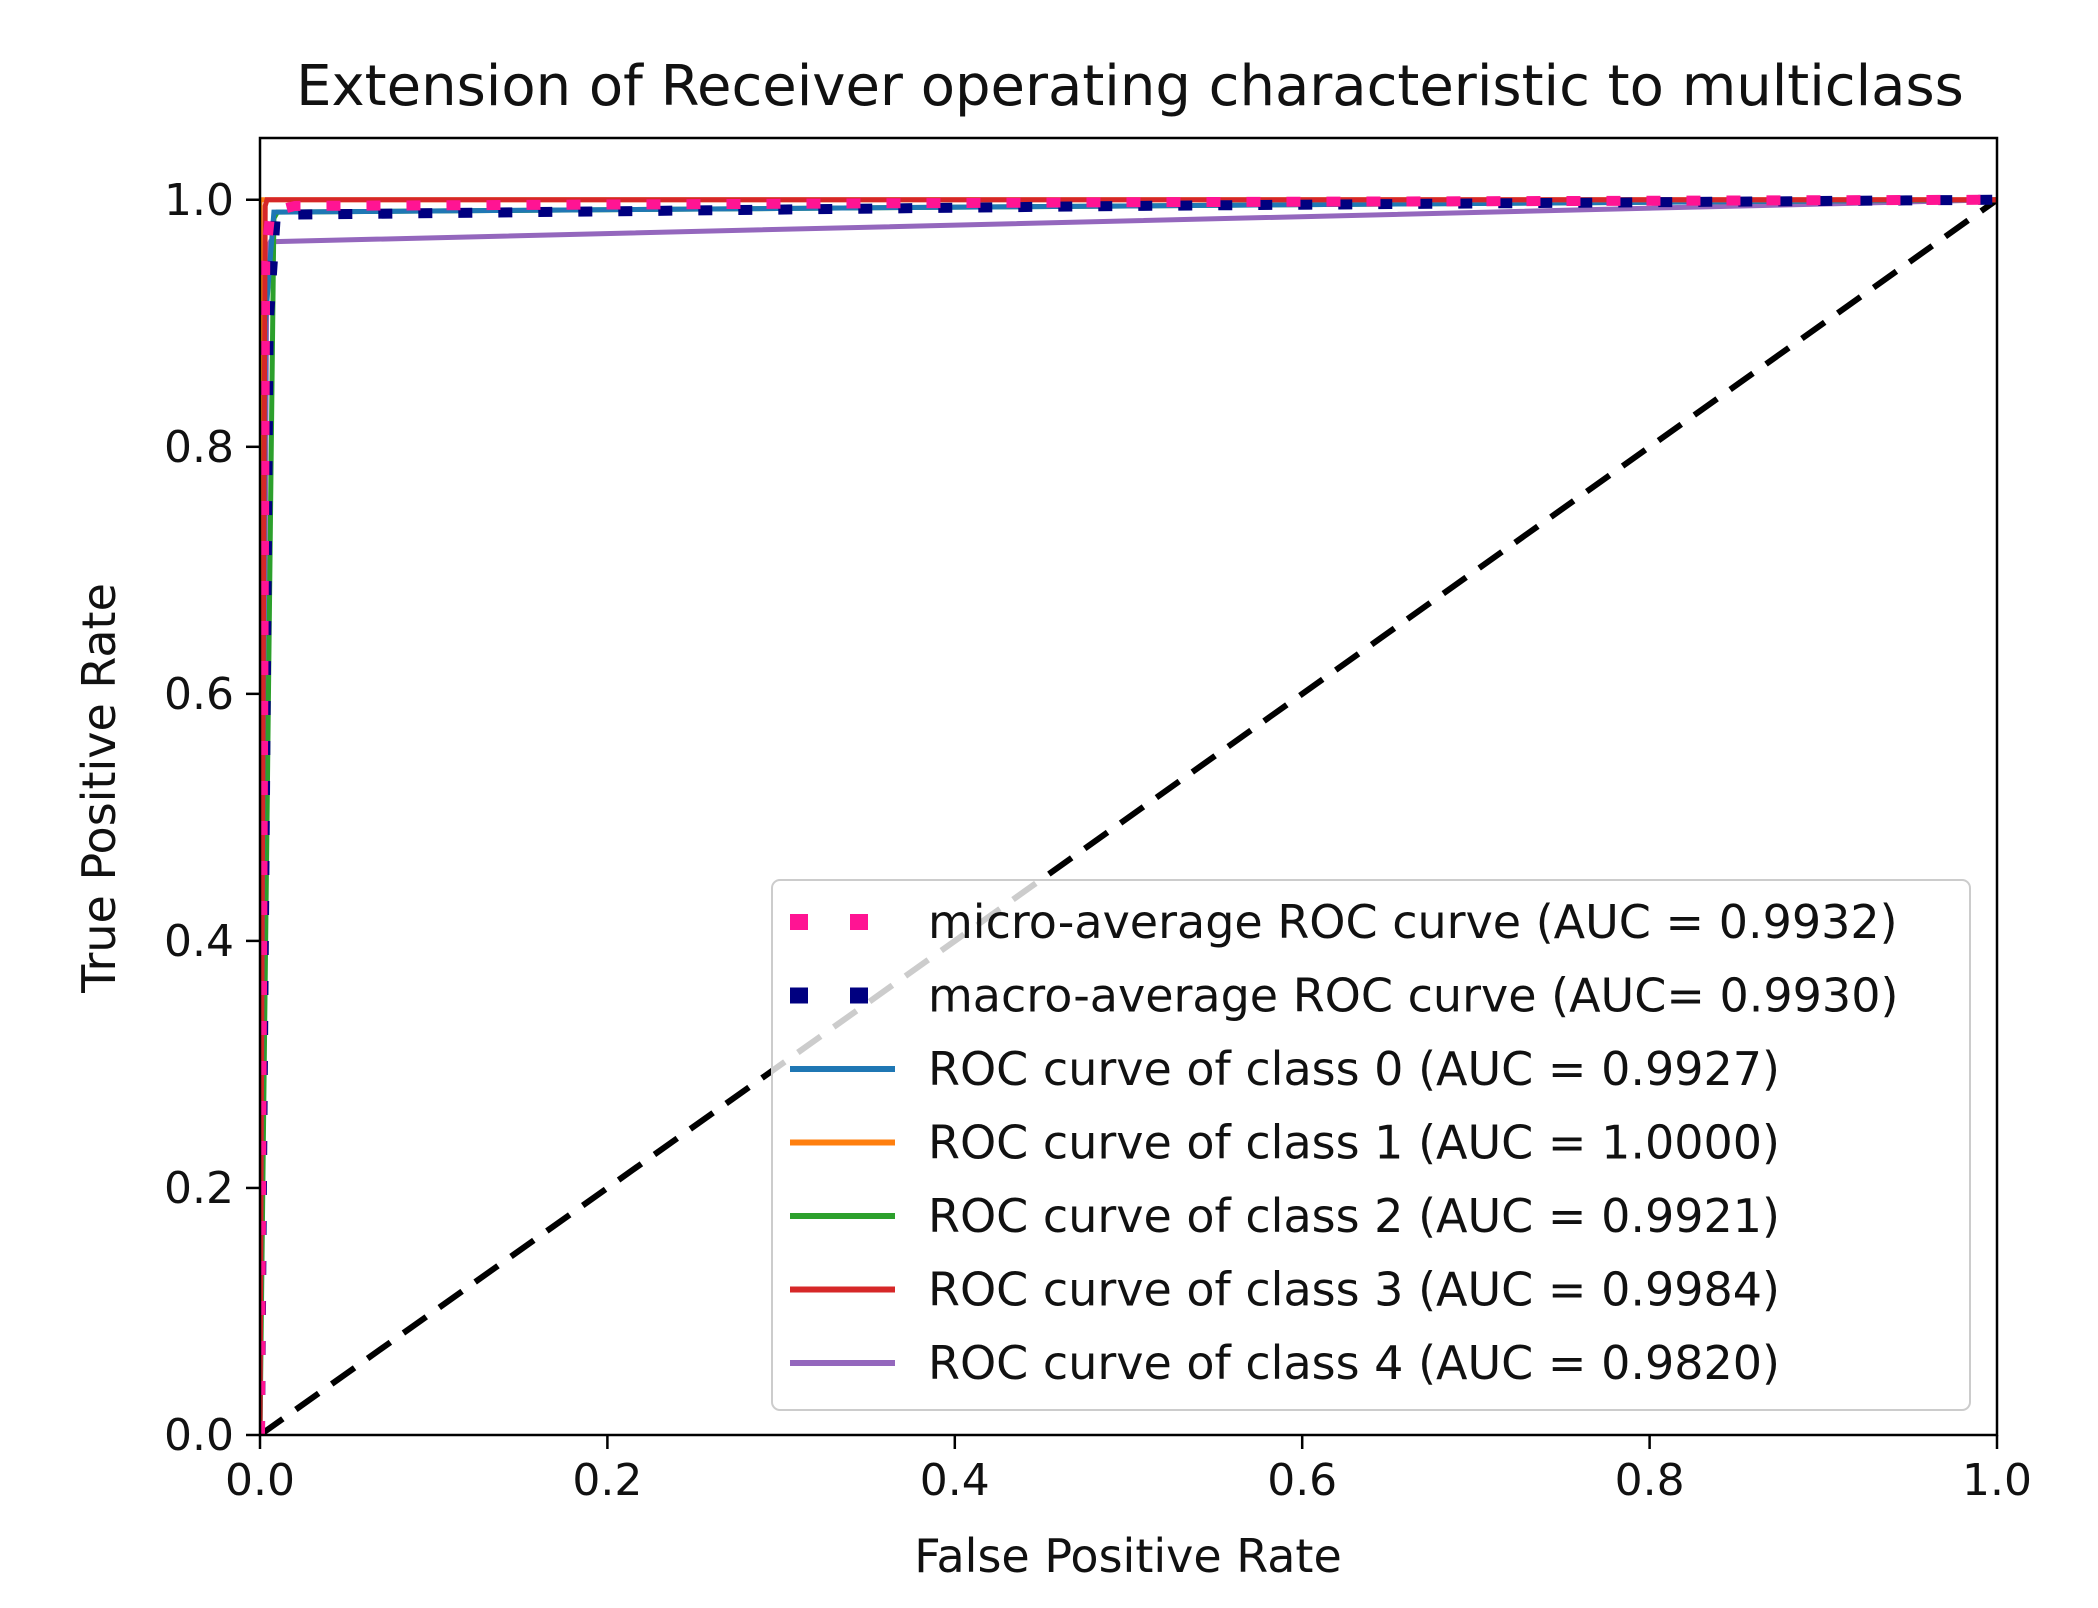 This screenshot has height=1608, width=2098. What do you see at coordinates (955, 1480) in the screenshot?
I see `x-tick-label: 0.4` at bounding box center [955, 1480].